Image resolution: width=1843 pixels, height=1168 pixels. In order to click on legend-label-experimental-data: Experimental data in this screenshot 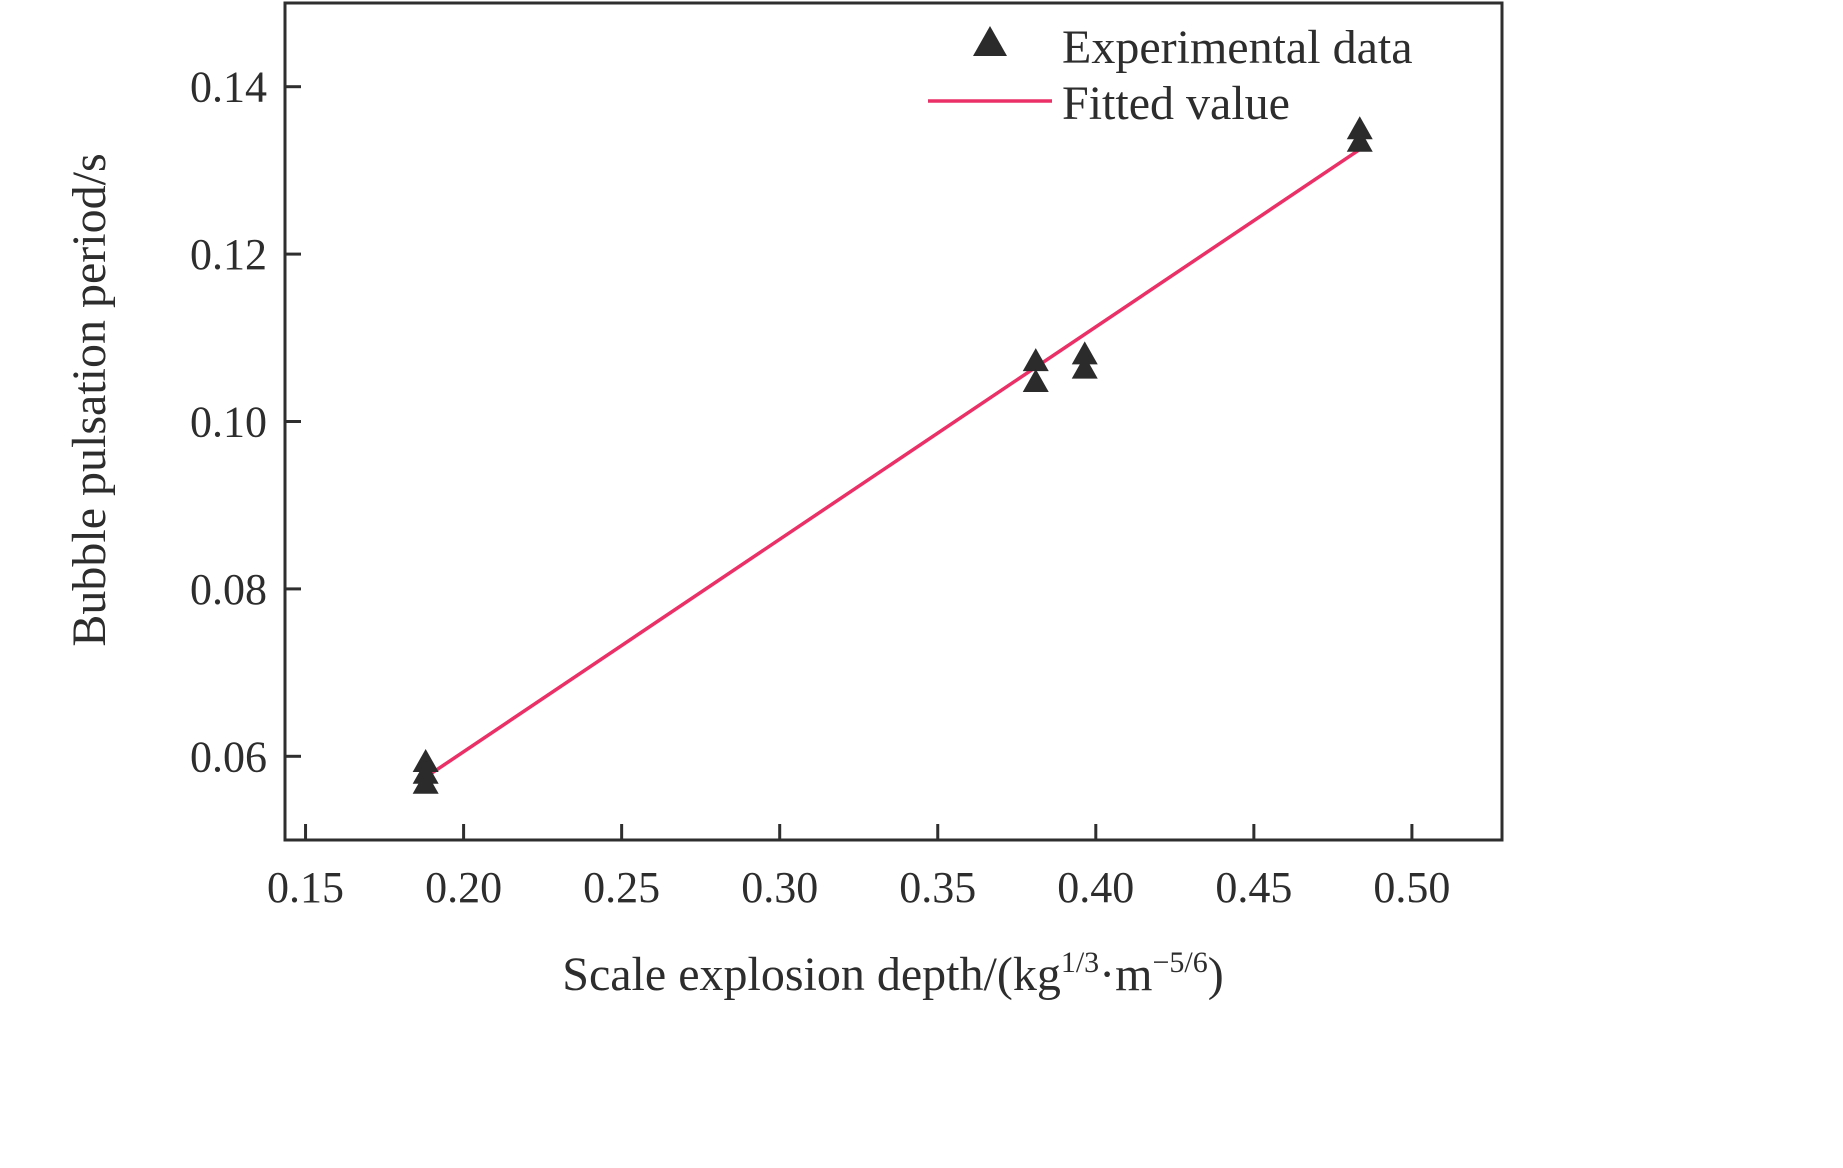, I will do `click(1237, 47)`.